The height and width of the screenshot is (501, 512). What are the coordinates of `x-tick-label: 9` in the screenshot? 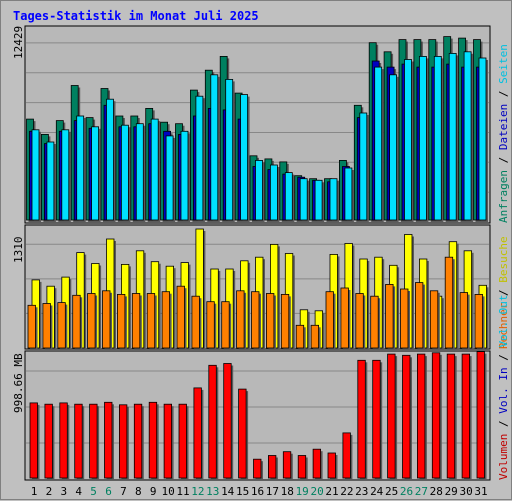 It's located at (153, 491).